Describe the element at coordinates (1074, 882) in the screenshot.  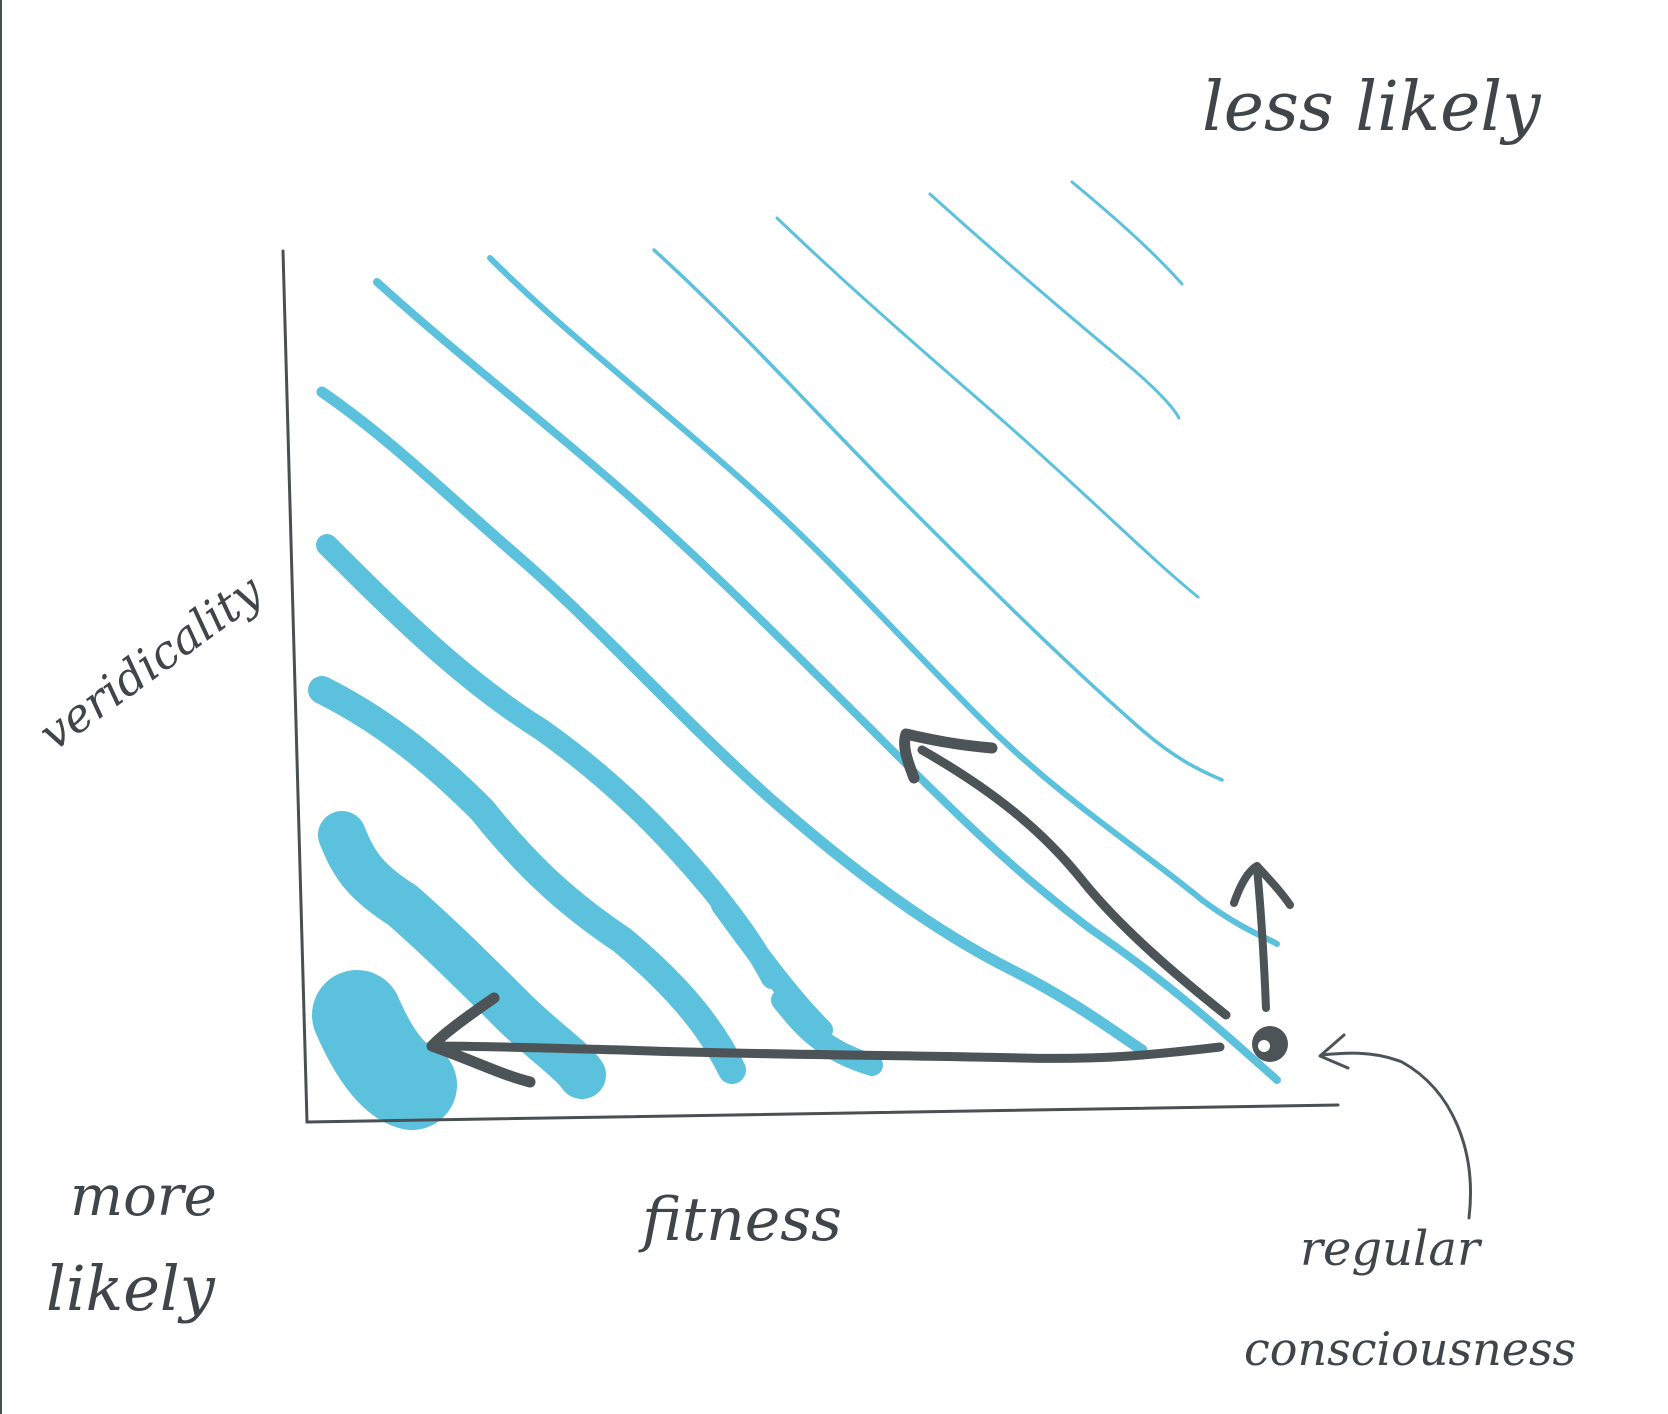
I see `arrow-diagonal-shaft` at that location.